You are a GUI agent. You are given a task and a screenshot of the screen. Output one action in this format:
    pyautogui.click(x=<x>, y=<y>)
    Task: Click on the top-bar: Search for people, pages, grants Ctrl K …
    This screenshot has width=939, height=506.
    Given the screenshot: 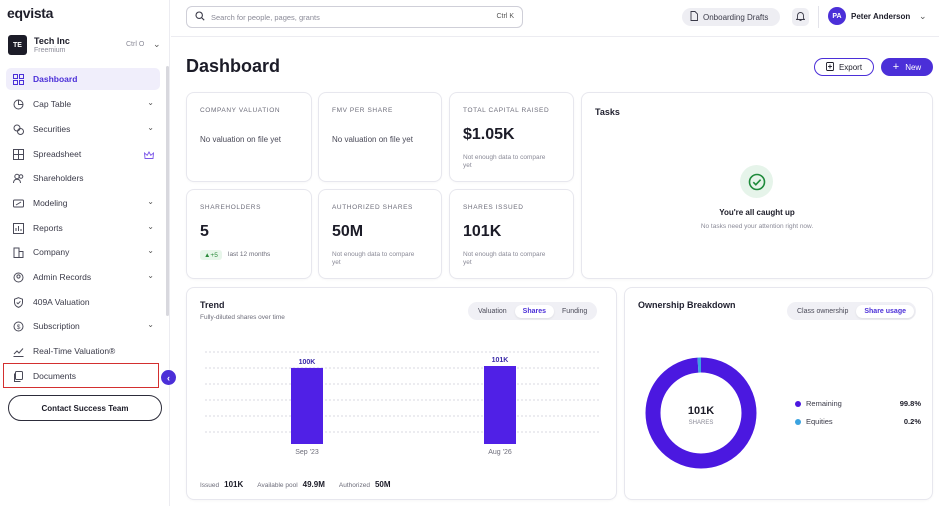 What is the action you would take?
    pyautogui.click(x=555, y=18)
    